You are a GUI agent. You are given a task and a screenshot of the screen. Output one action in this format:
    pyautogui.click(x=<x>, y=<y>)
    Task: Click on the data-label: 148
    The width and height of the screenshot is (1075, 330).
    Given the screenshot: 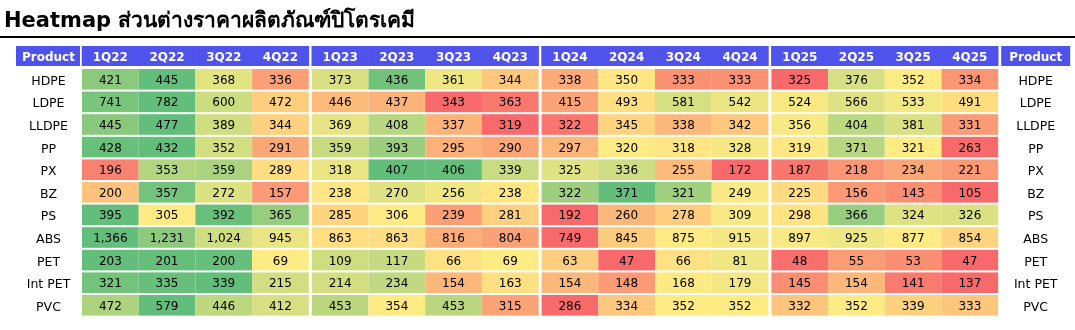 What is the action you would take?
    pyautogui.click(x=627, y=283)
    